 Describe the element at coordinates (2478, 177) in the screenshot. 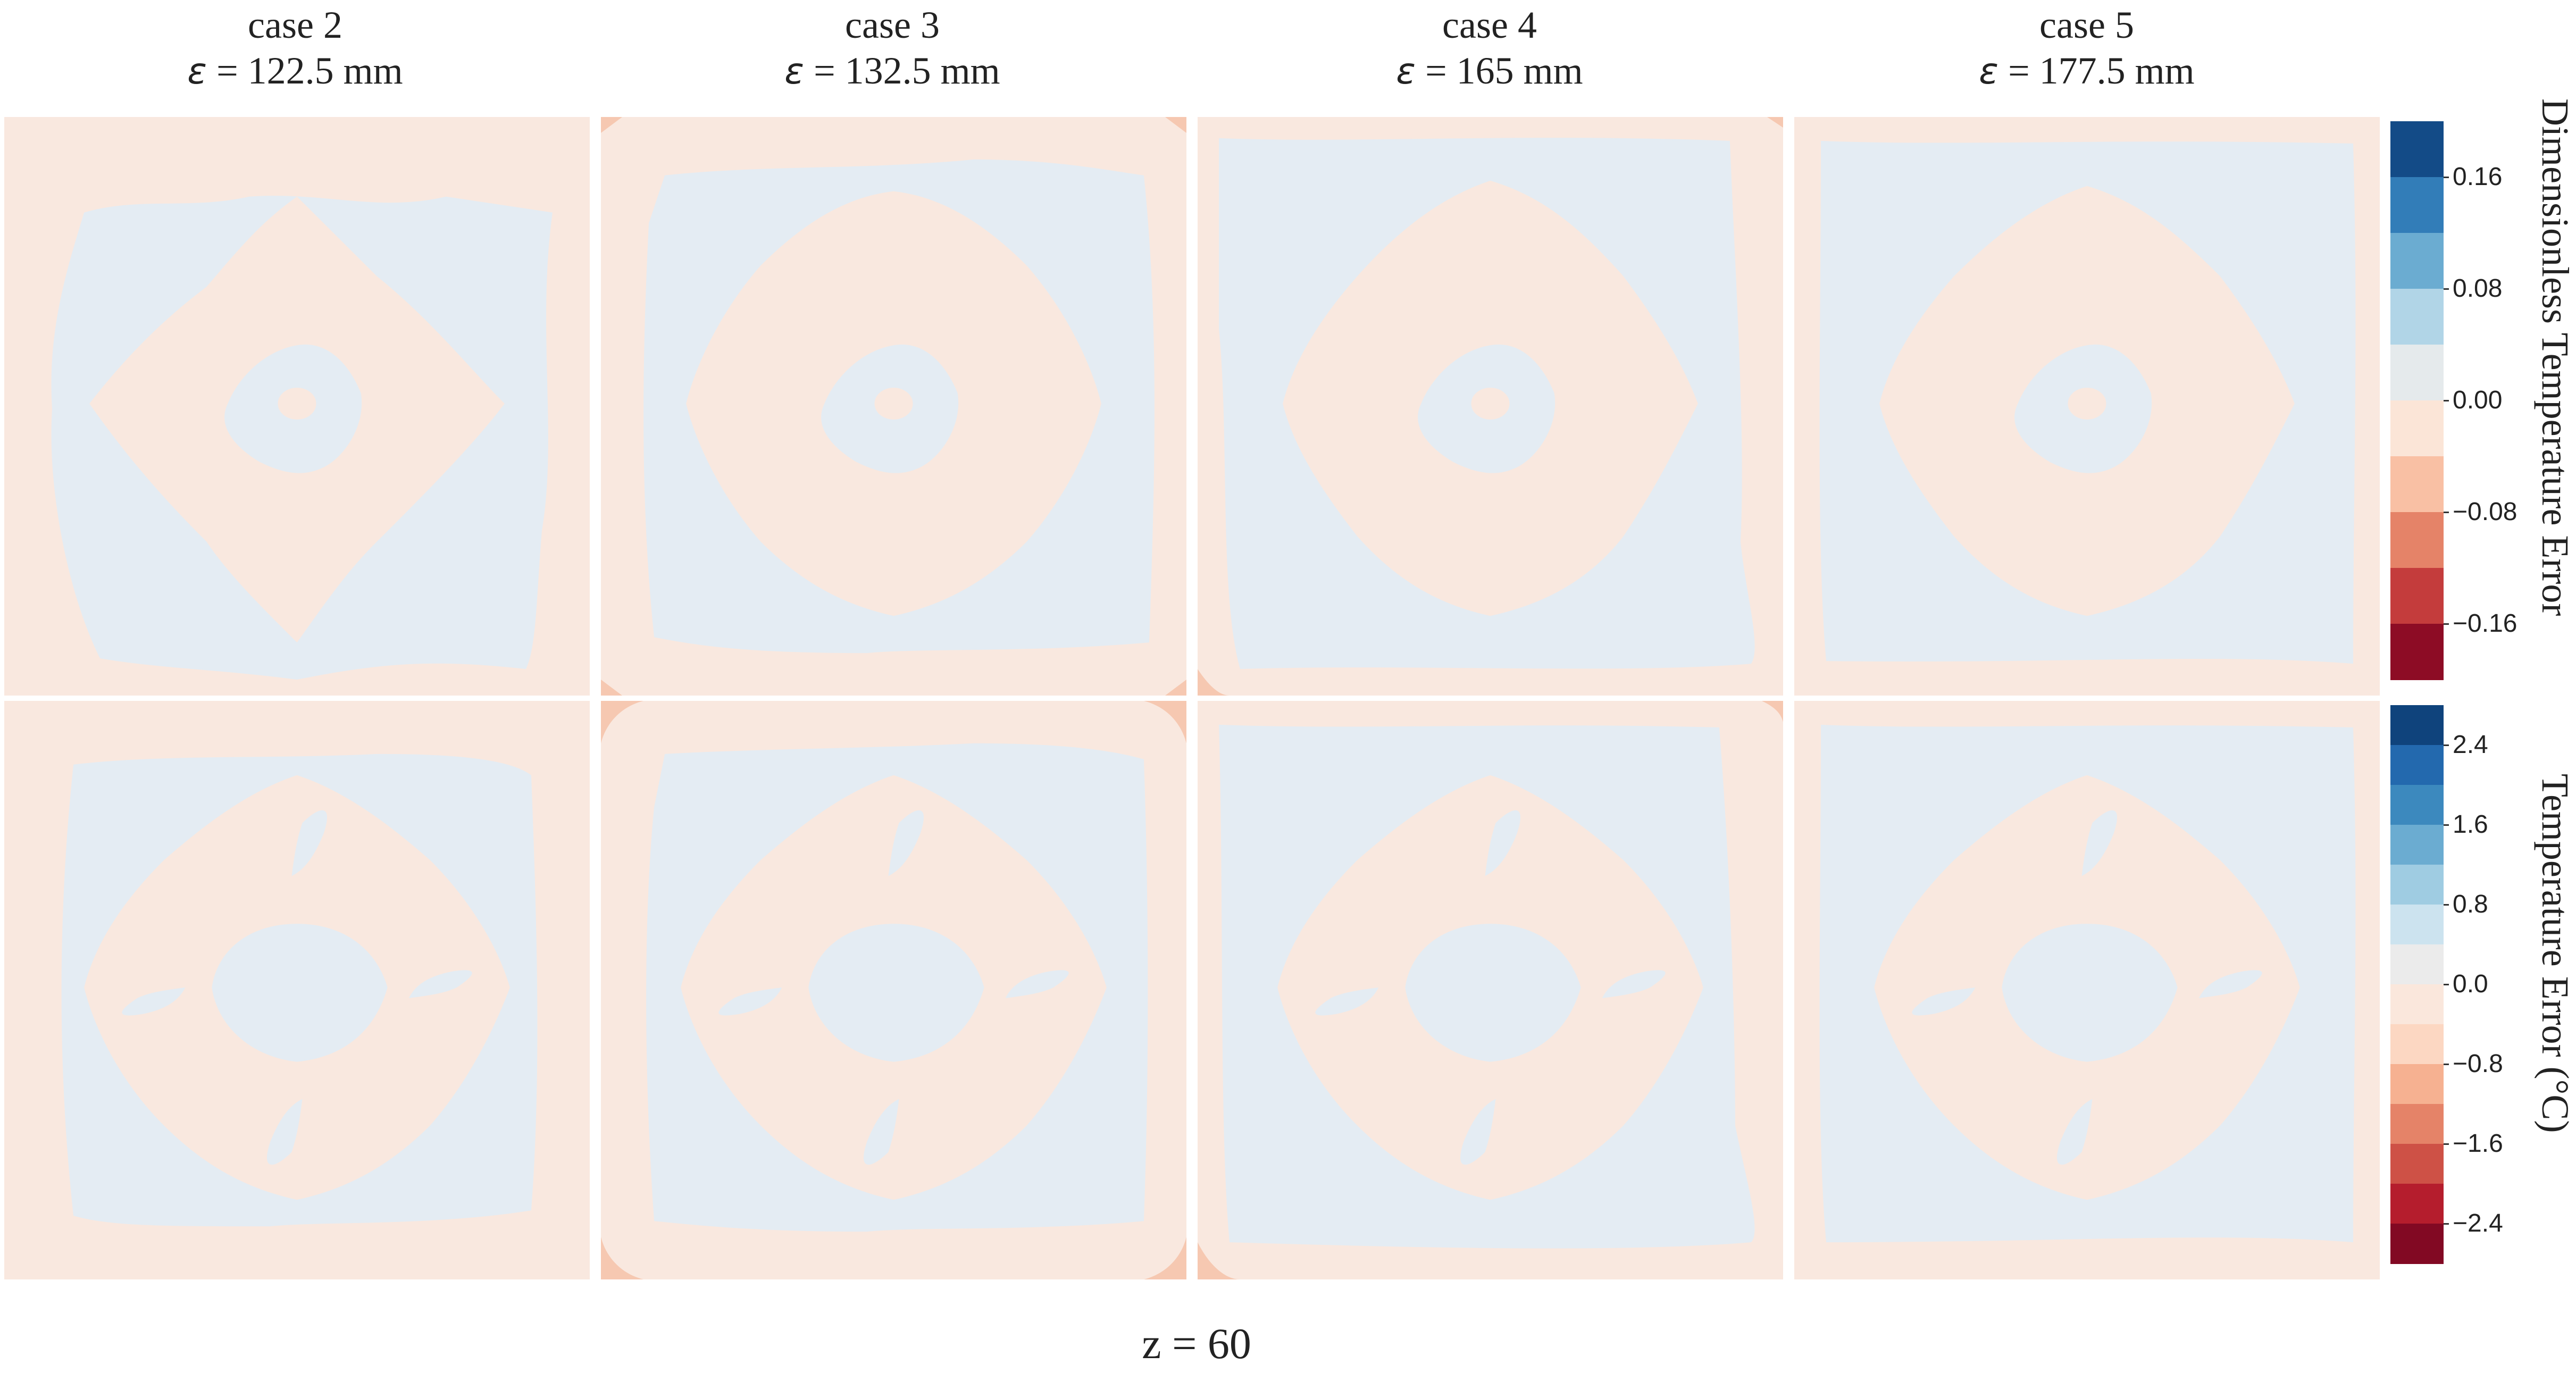

I see `colorbar-tick-label: 0.16` at that location.